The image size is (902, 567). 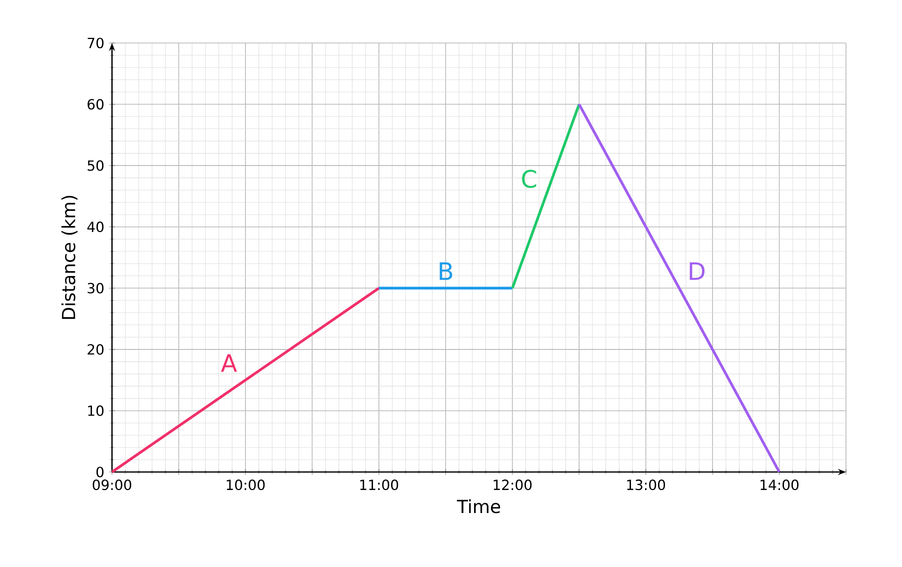 What do you see at coordinates (96, 410) in the screenshot?
I see `y-tick-label: 10` at bounding box center [96, 410].